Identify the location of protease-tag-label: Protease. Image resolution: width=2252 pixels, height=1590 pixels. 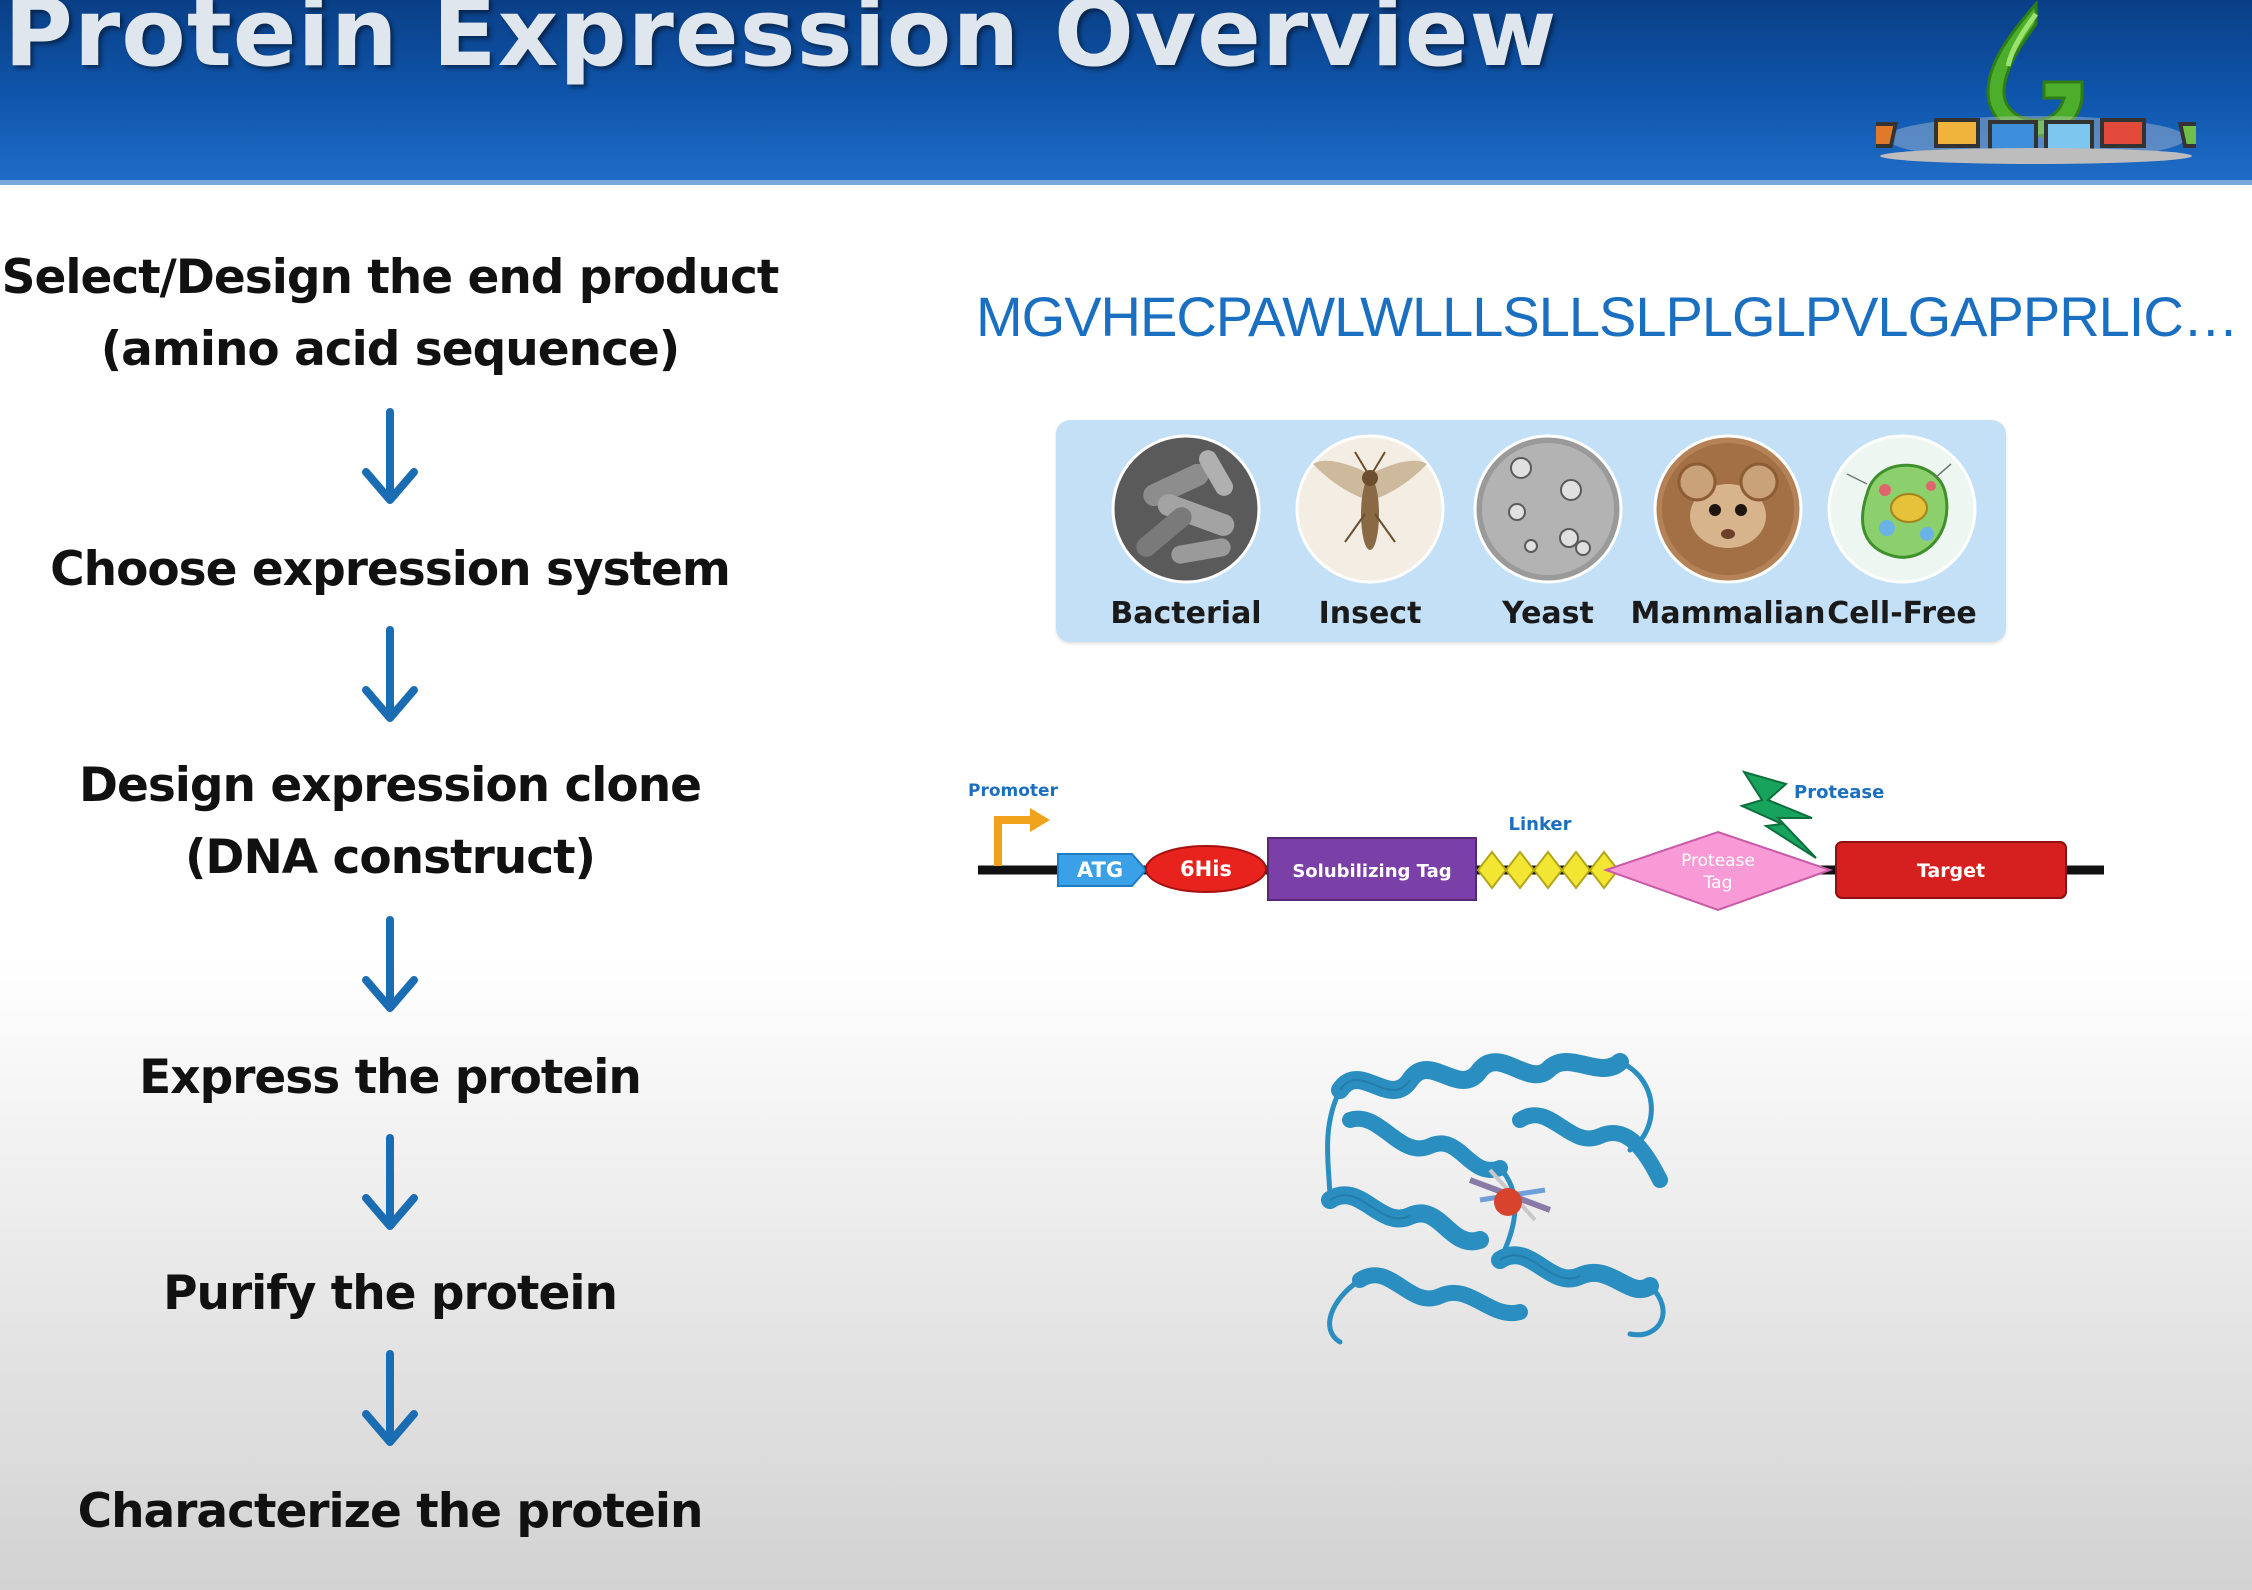
(1718, 861).